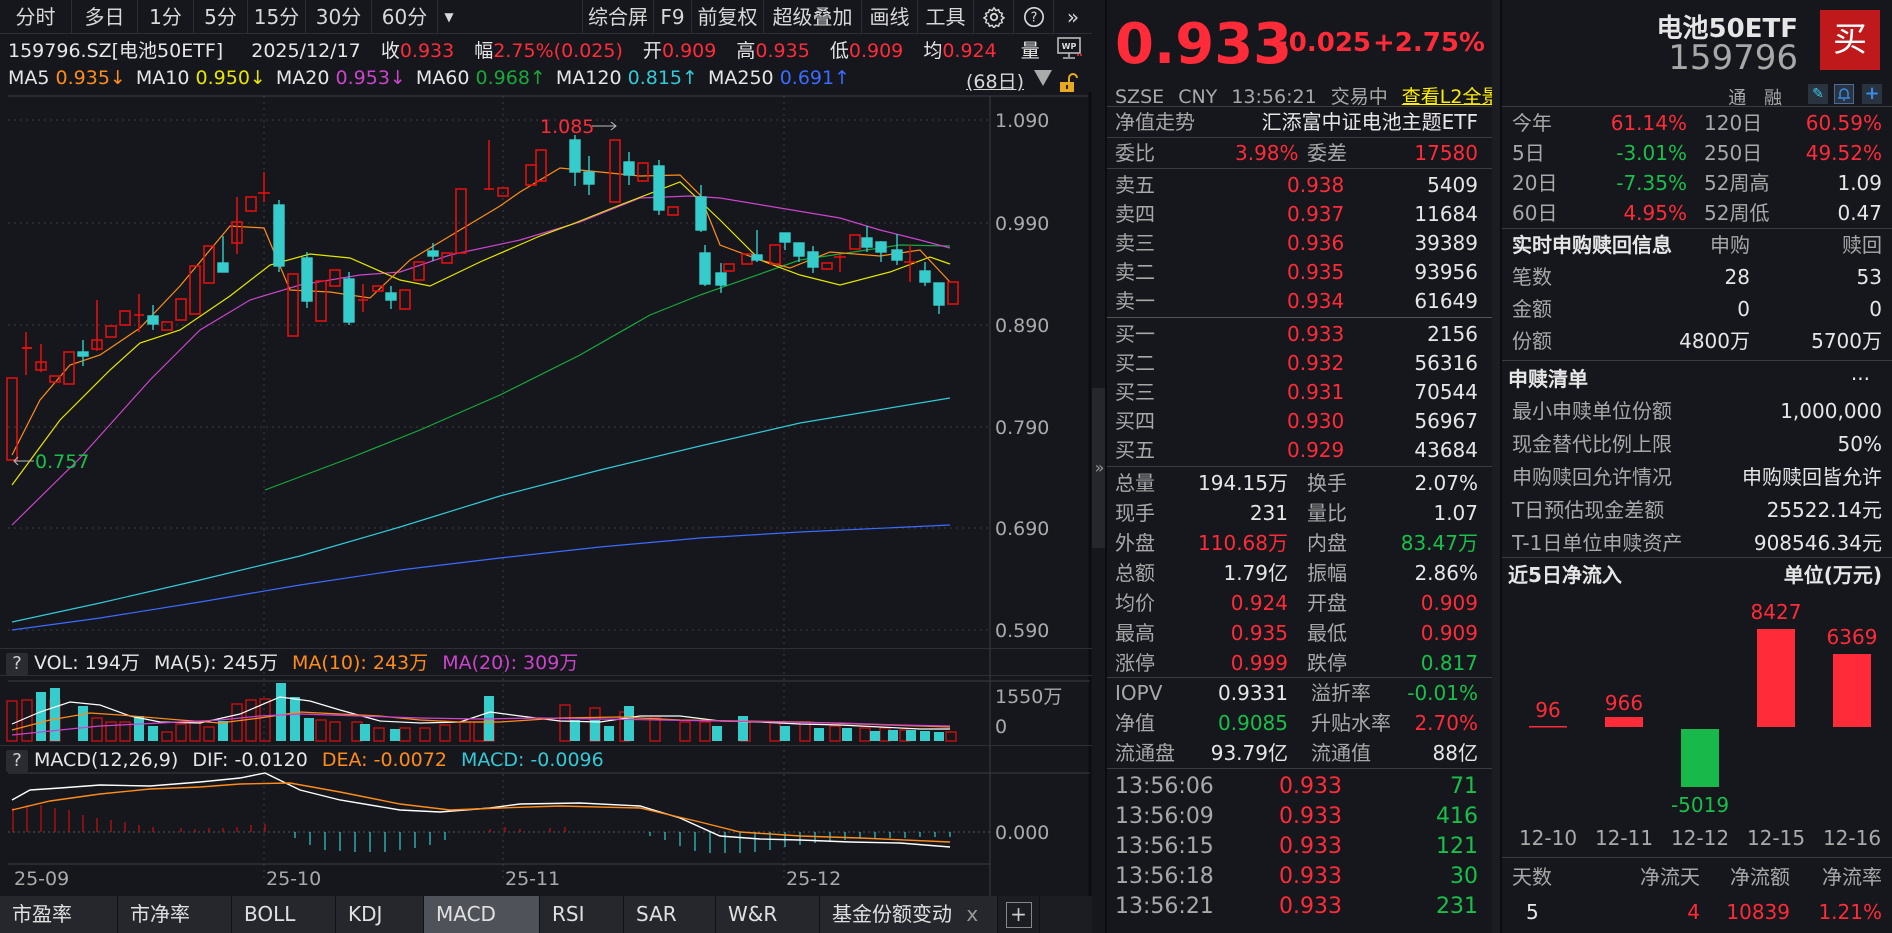 The image size is (1892, 933). Describe the element at coordinates (1303, 483) in the screenshot. I see `stat-row: 总量 194.15万 换手 2.07%` at that location.